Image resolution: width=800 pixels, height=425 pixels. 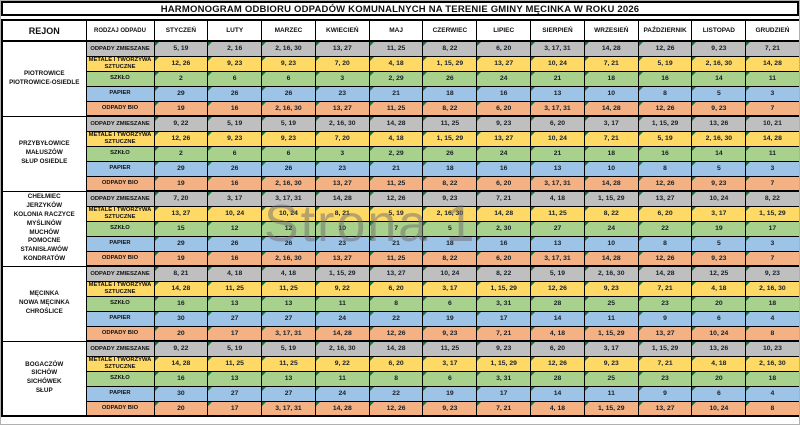 I want to click on column-header-month: WRZESIEŃ, so click(x=611, y=30).